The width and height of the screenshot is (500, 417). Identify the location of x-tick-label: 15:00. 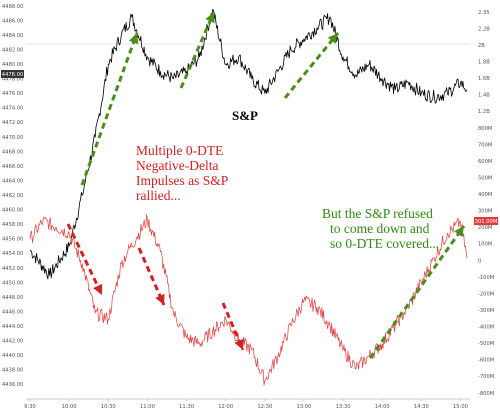
(460, 407).